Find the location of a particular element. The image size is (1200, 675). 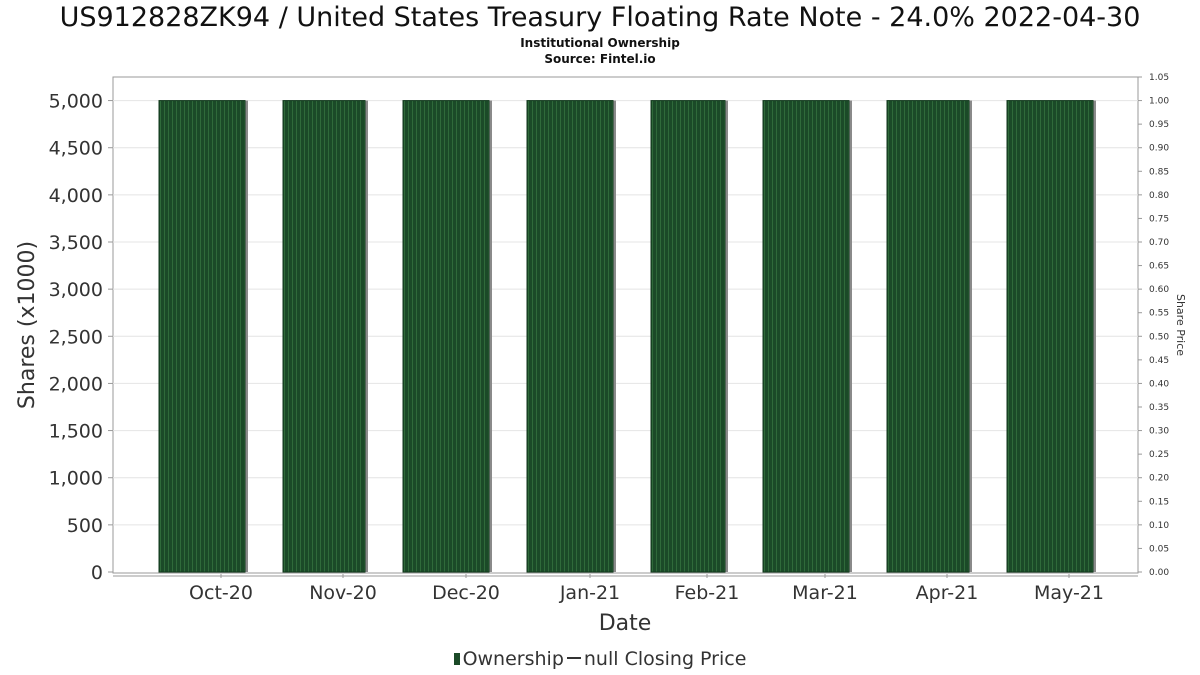

y-tick-label: 3,500 is located at coordinates (76, 243).